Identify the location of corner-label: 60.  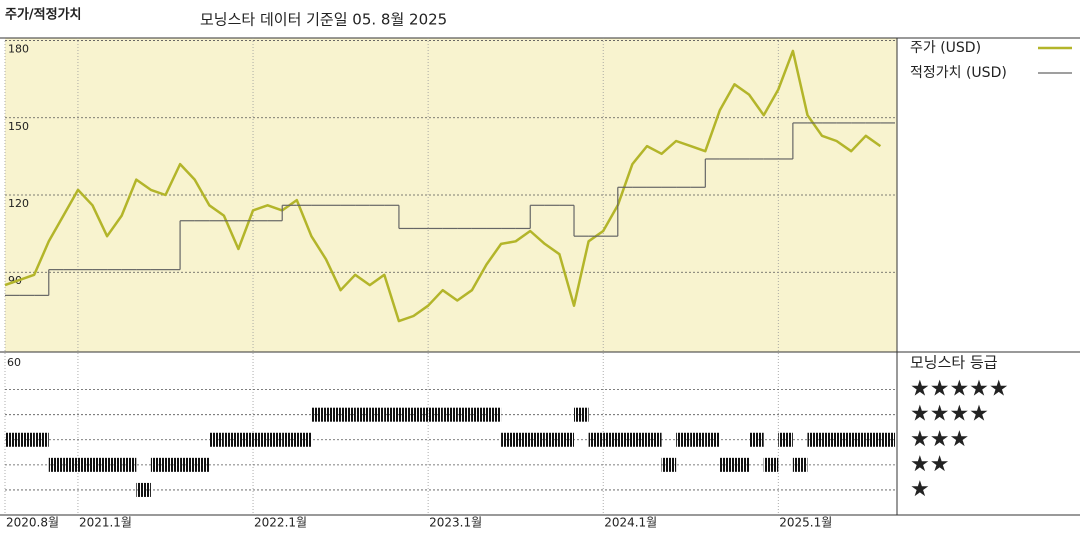
(14, 362).